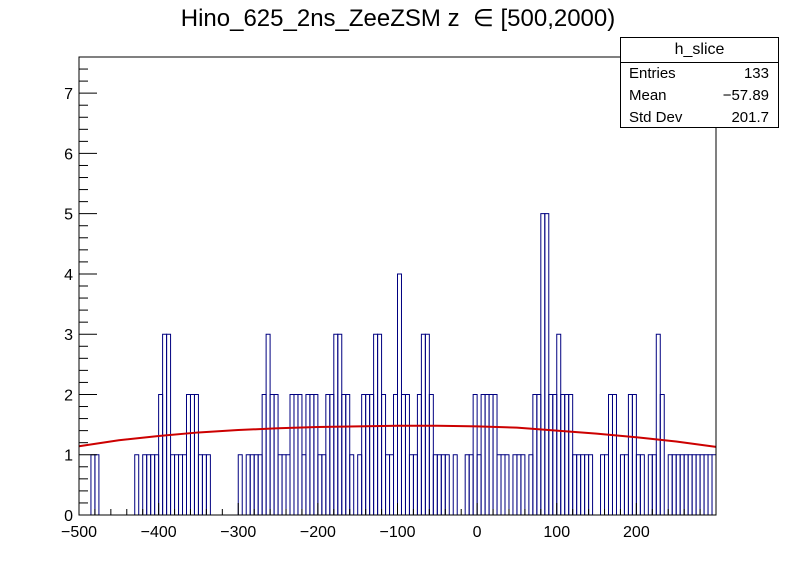  What do you see at coordinates (318, 532) in the screenshot?
I see `x-tick-label: −200` at bounding box center [318, 532].